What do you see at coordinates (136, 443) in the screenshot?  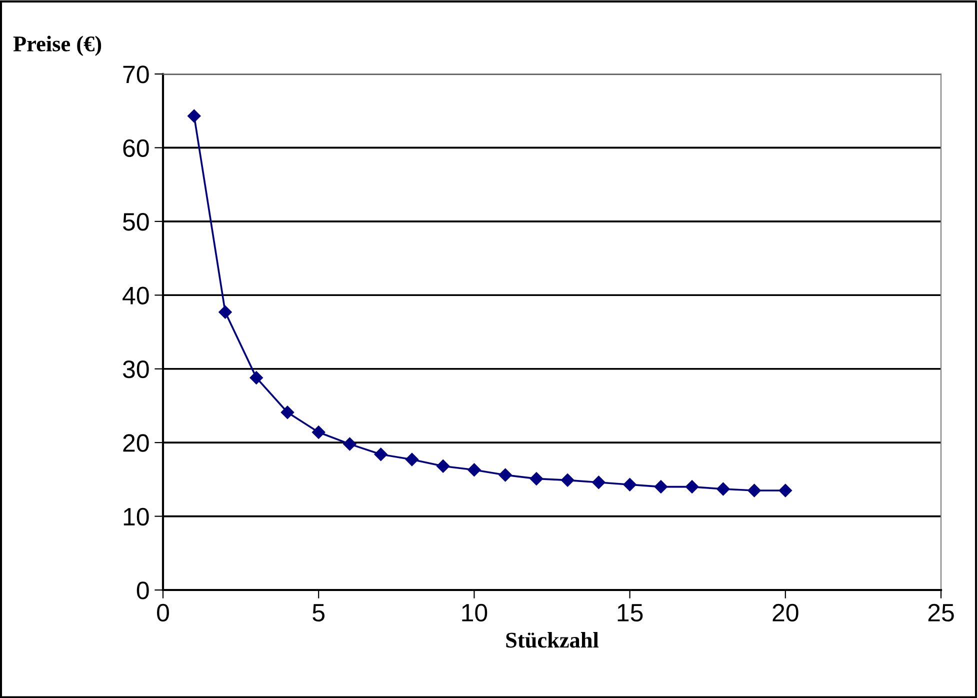 I see `y-tick-label: 20` at bounding box center [136, 443].